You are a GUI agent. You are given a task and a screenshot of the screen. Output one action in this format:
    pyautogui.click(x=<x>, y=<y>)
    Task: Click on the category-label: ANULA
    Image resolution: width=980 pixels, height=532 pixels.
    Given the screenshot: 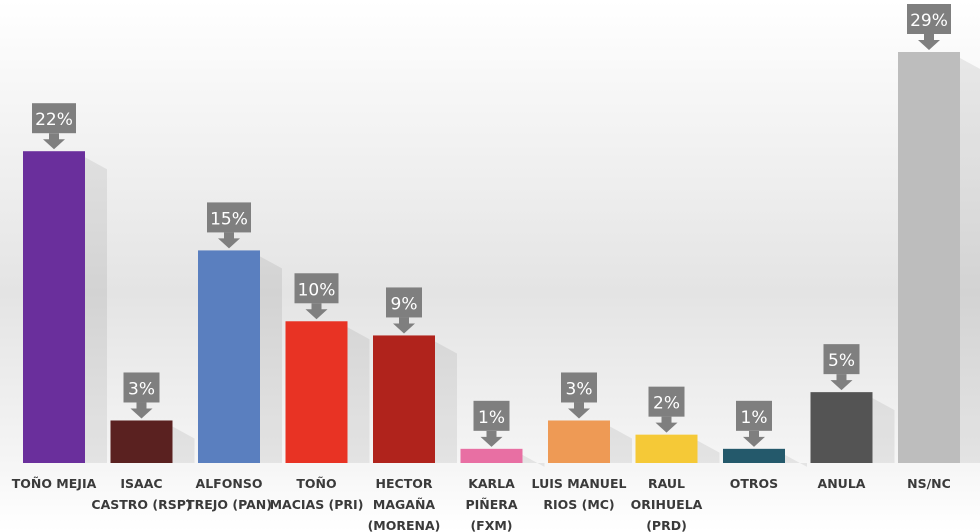 What is the action you would take?
    pyautogui.click(x=842, y=483)
    